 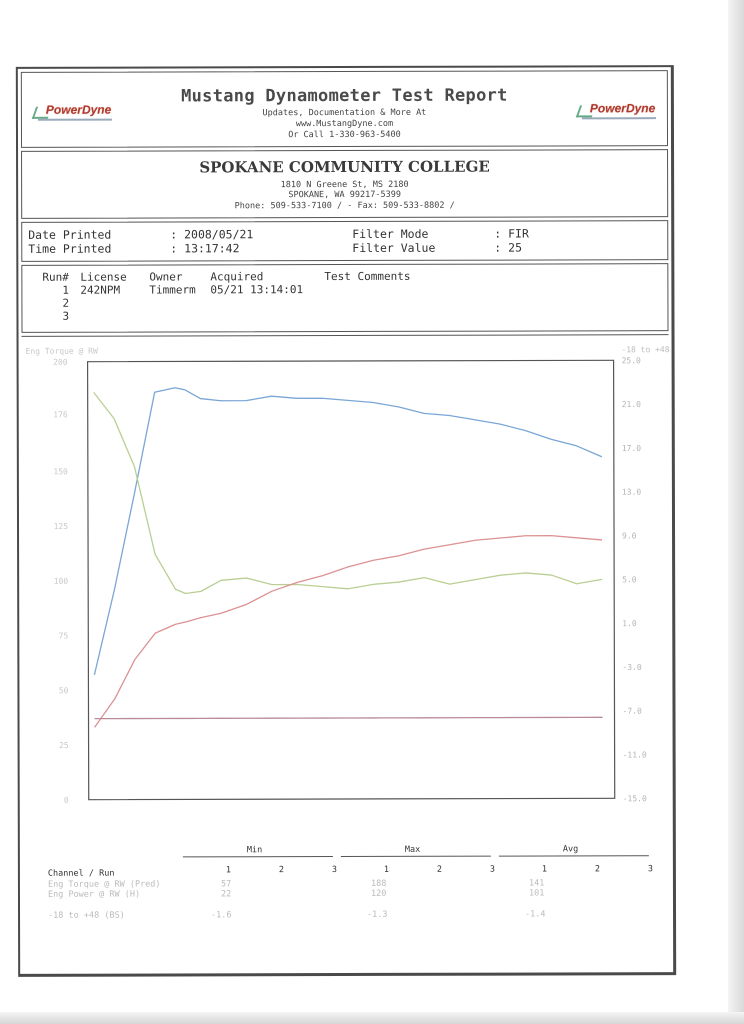 What do you see at coordinates (66, 303) in the screenshot?
I see `run-number: 2` at bounding box center [66, 303].